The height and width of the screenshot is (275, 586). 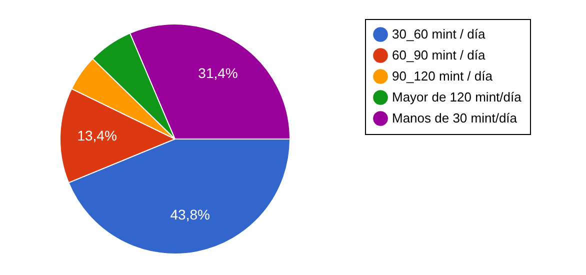 I want to click on legend-label: Mayor de 120 mint/día, so click(x=457, y=97).